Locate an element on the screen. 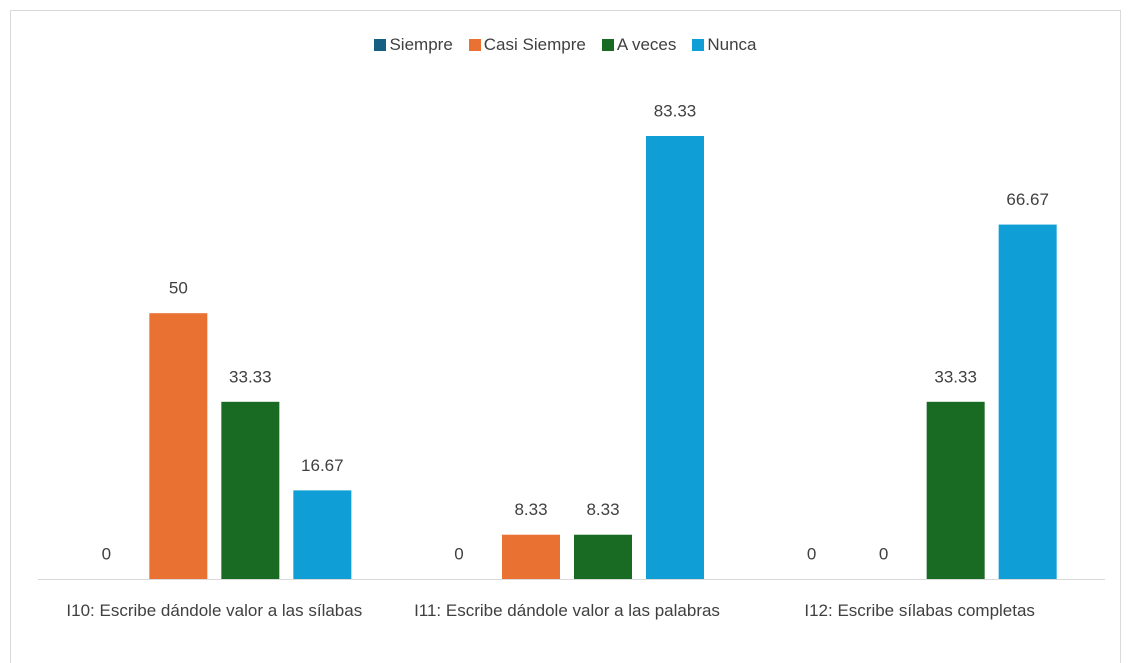  x-tick-label: I10: Escribe dándole valor a las sílabas is located at coordinates (214, 610).